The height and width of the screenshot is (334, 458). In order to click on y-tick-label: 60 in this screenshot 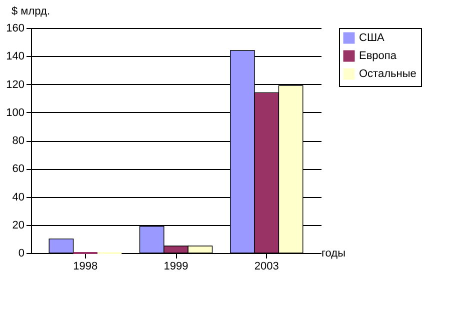, I will do `click(18, 169)`.